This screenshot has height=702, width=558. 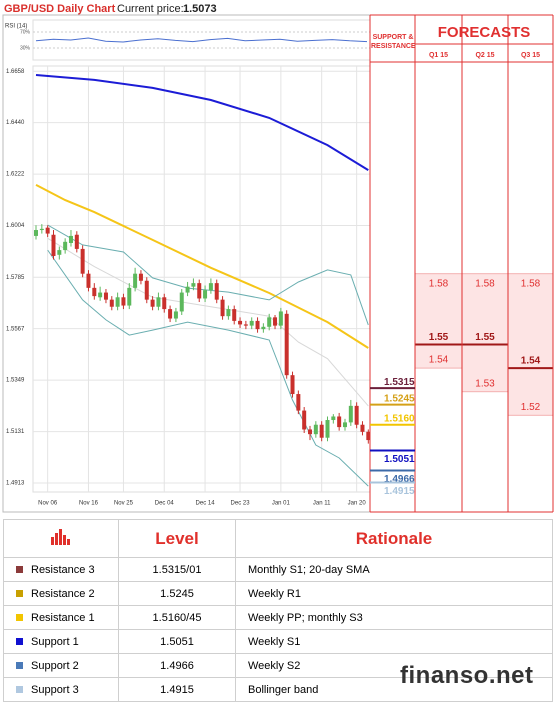 I want to click on y-tick-label: 1.6440, so click(x=15, y=123).